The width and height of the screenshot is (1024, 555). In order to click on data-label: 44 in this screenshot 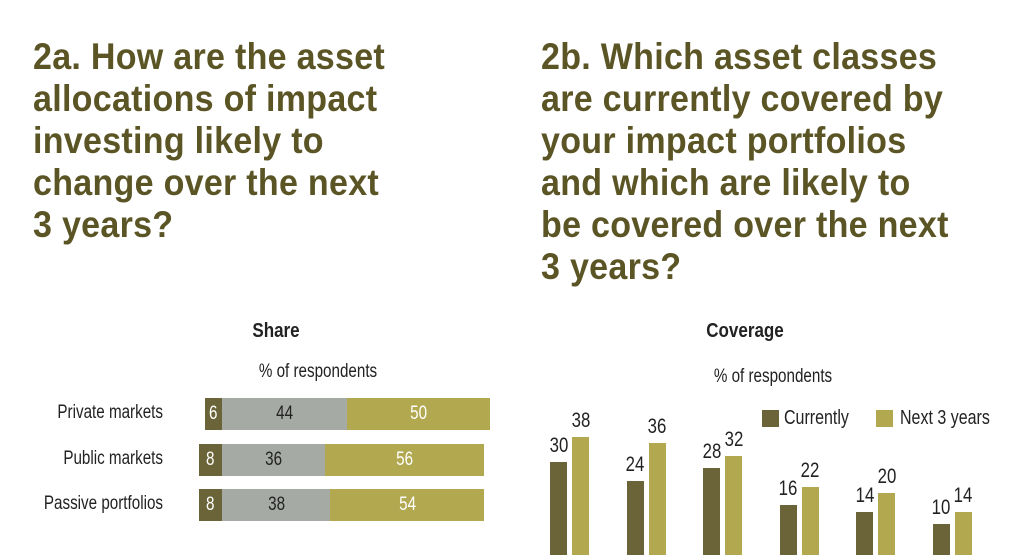, I will do `click(285, 413)`.